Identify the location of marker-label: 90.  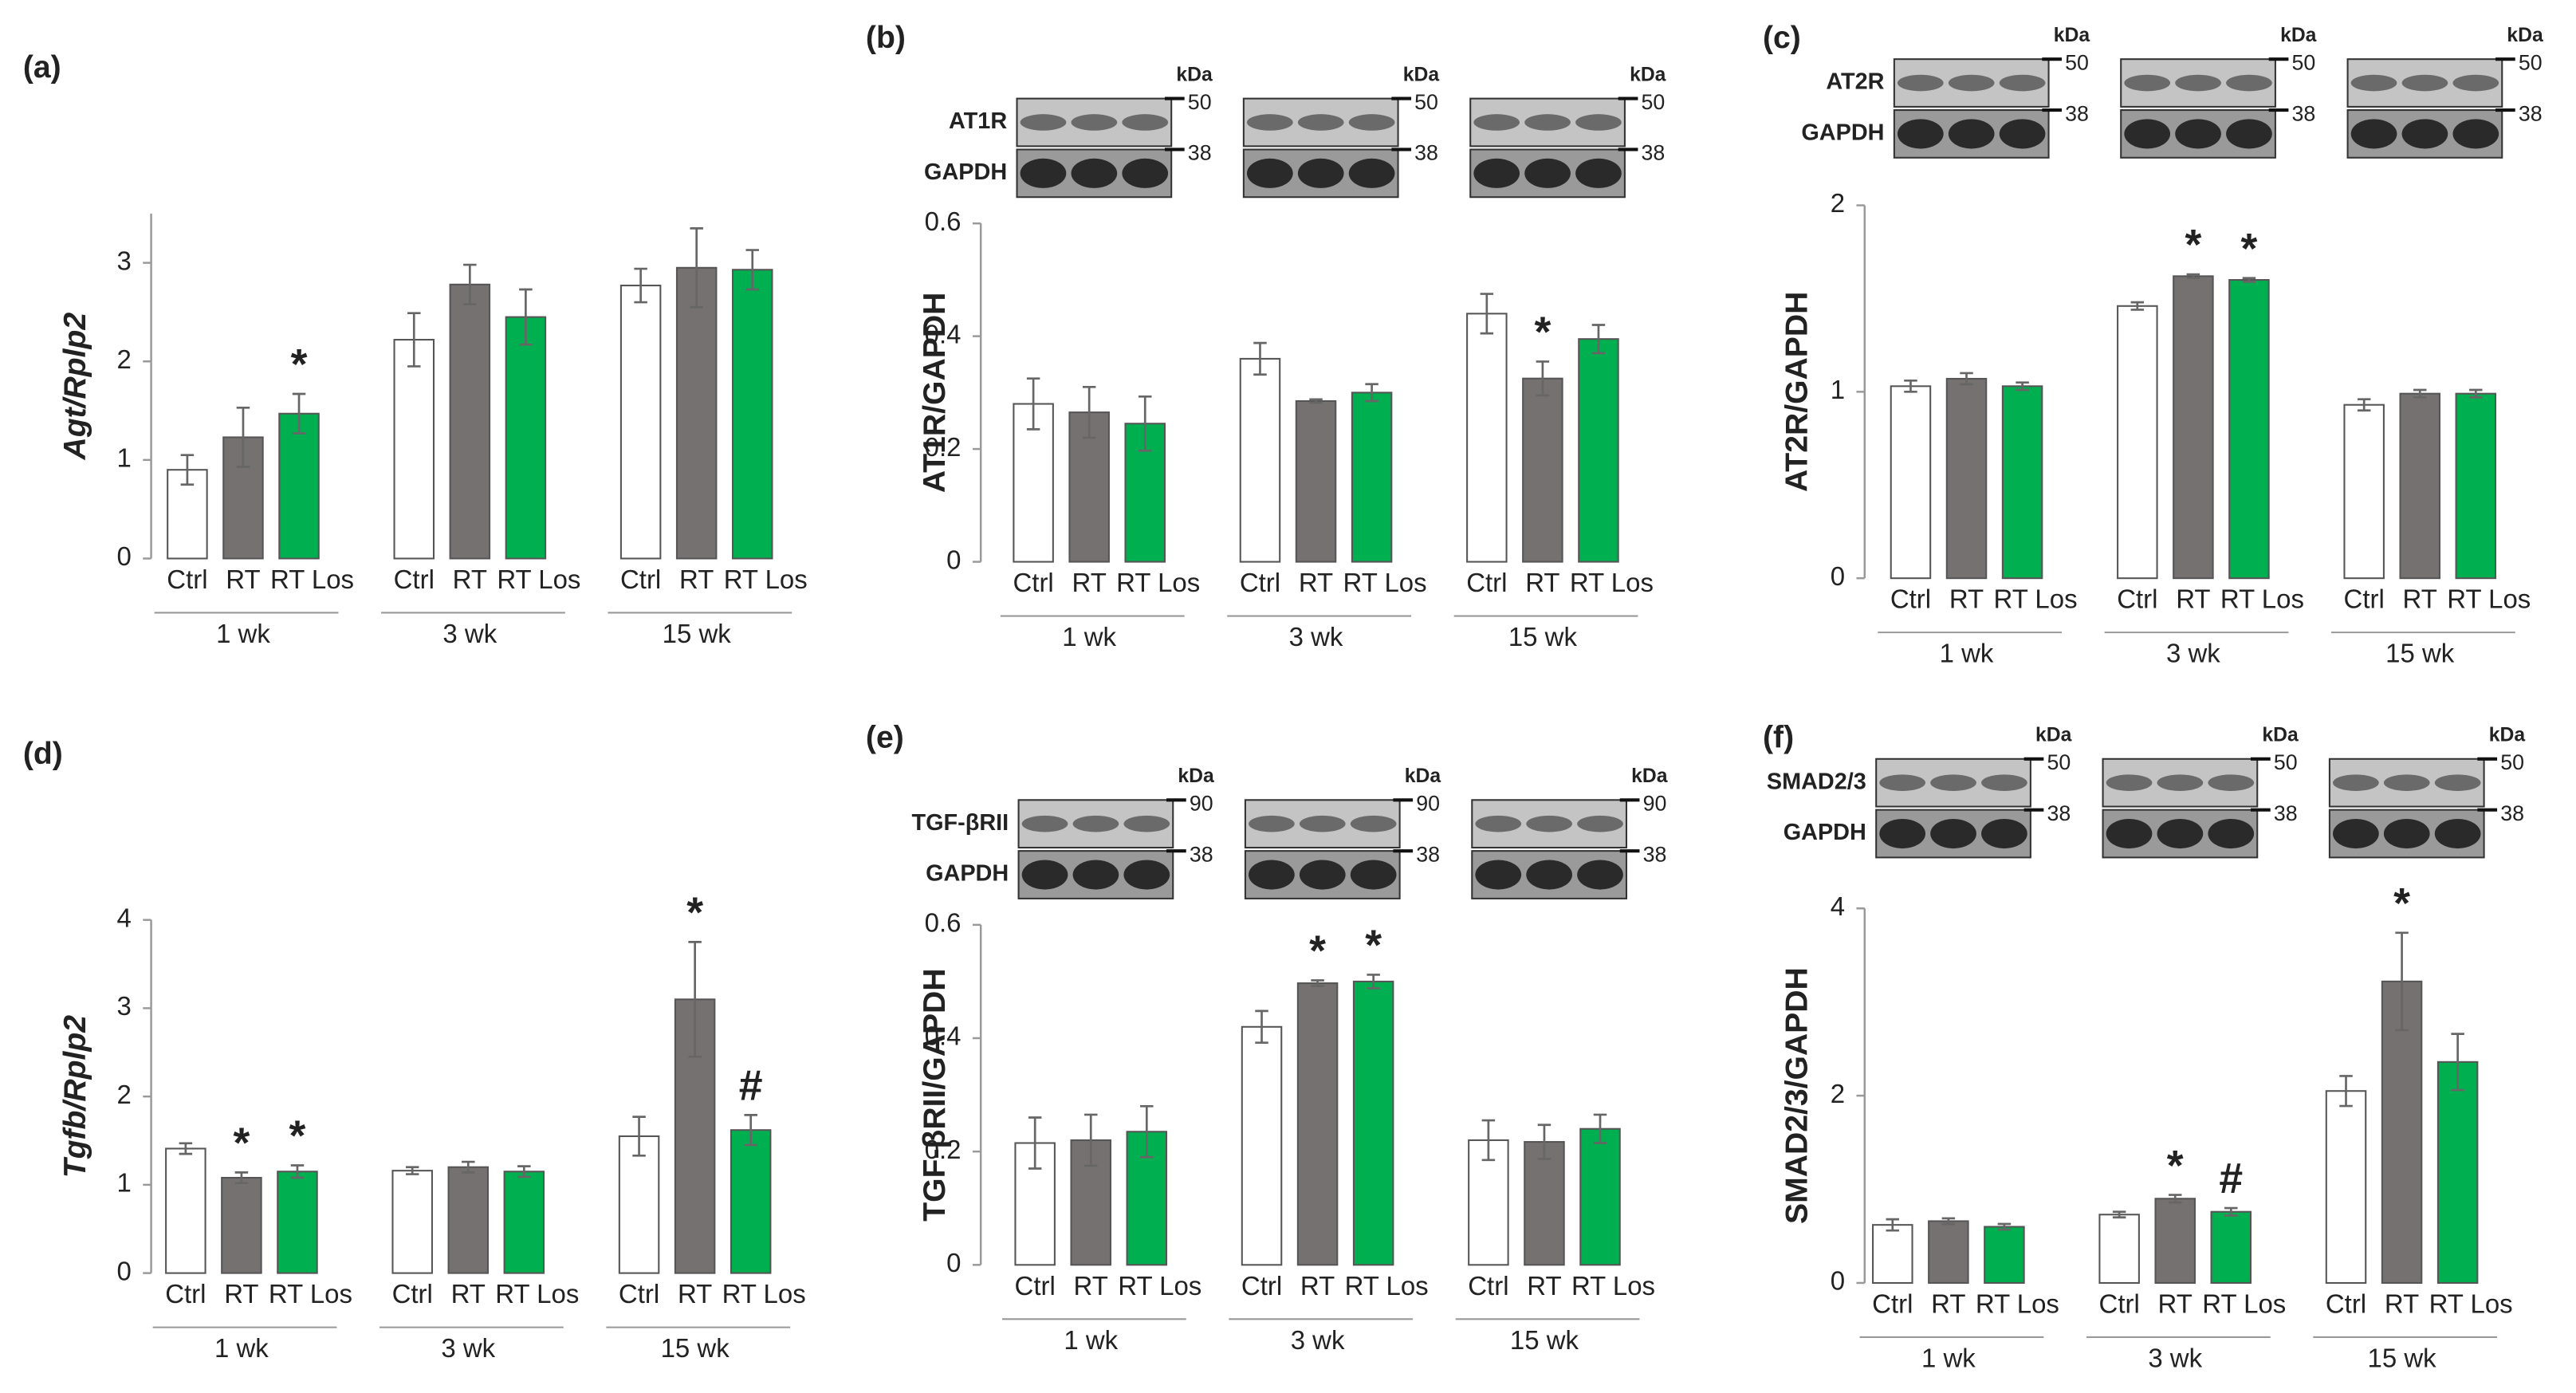
(1655, 804).